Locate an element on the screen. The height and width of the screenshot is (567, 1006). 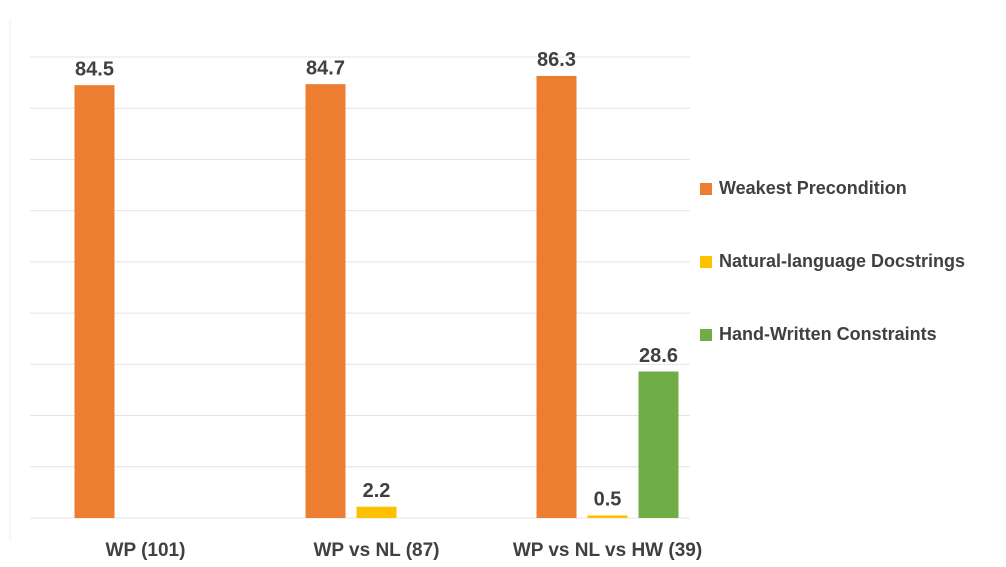
x-tick-label: WP vs NL vs HW (39) is located at coordinates (607, 550).